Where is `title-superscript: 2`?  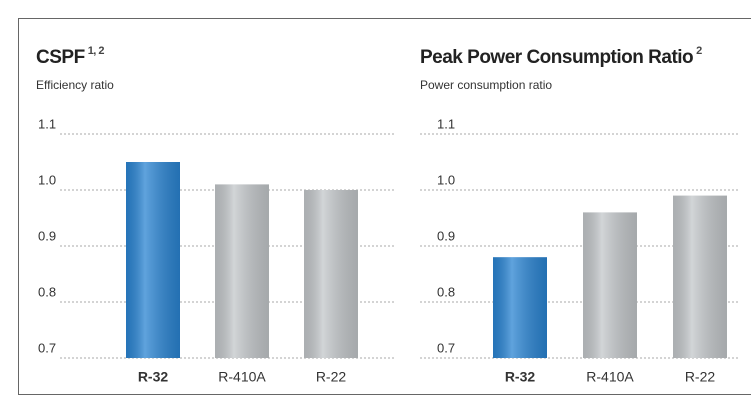
title-superscript: 2 is located at coordinates (699, 51).